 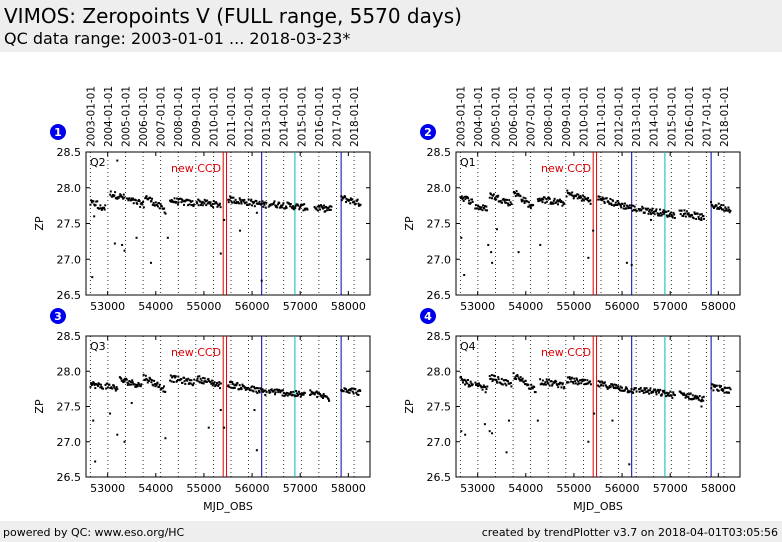 I want to click on new-ccd-annotation: new CCD, so click(x=566, y=168).